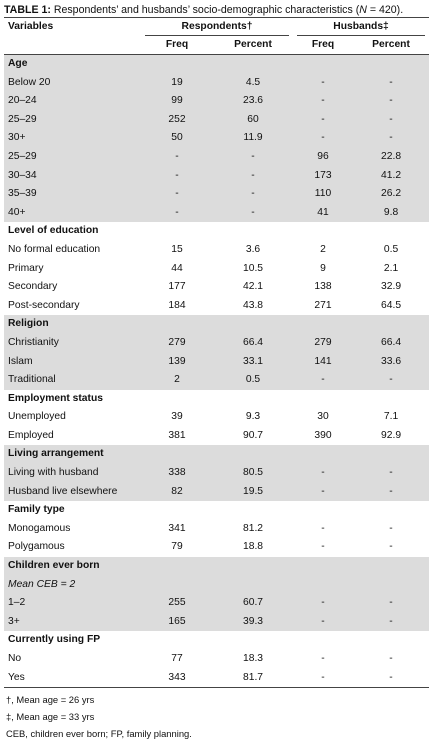  I want to click on section-label: Currently using FP, so click(54, 640).